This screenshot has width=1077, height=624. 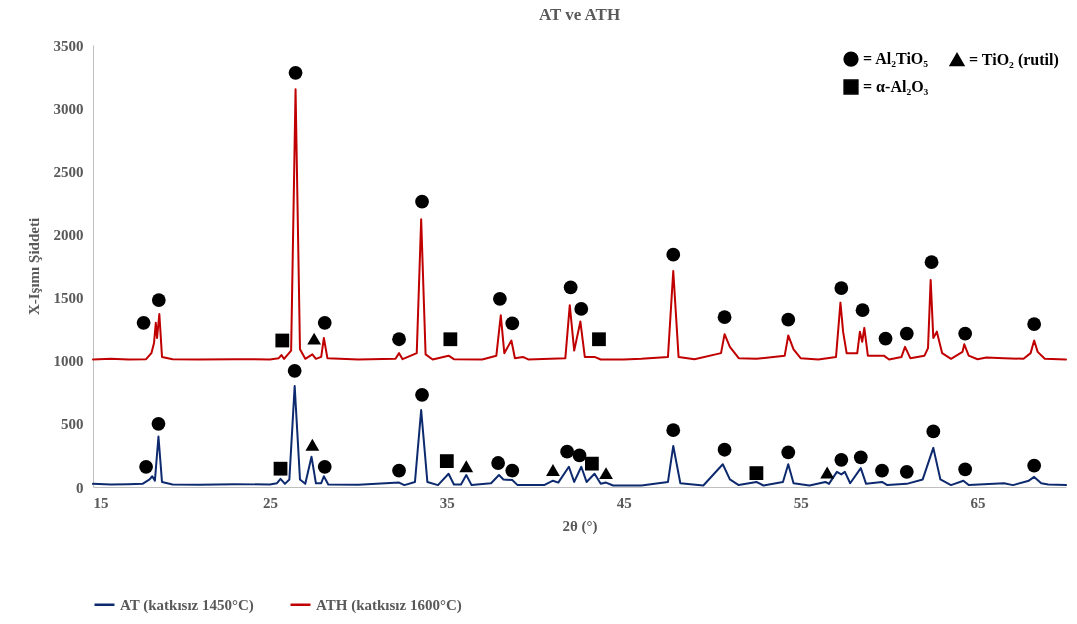 What do you see at coordinates (801, 502) in the screenshot?
I see `x-tick-label: 55` at bounding box center [801, 502].